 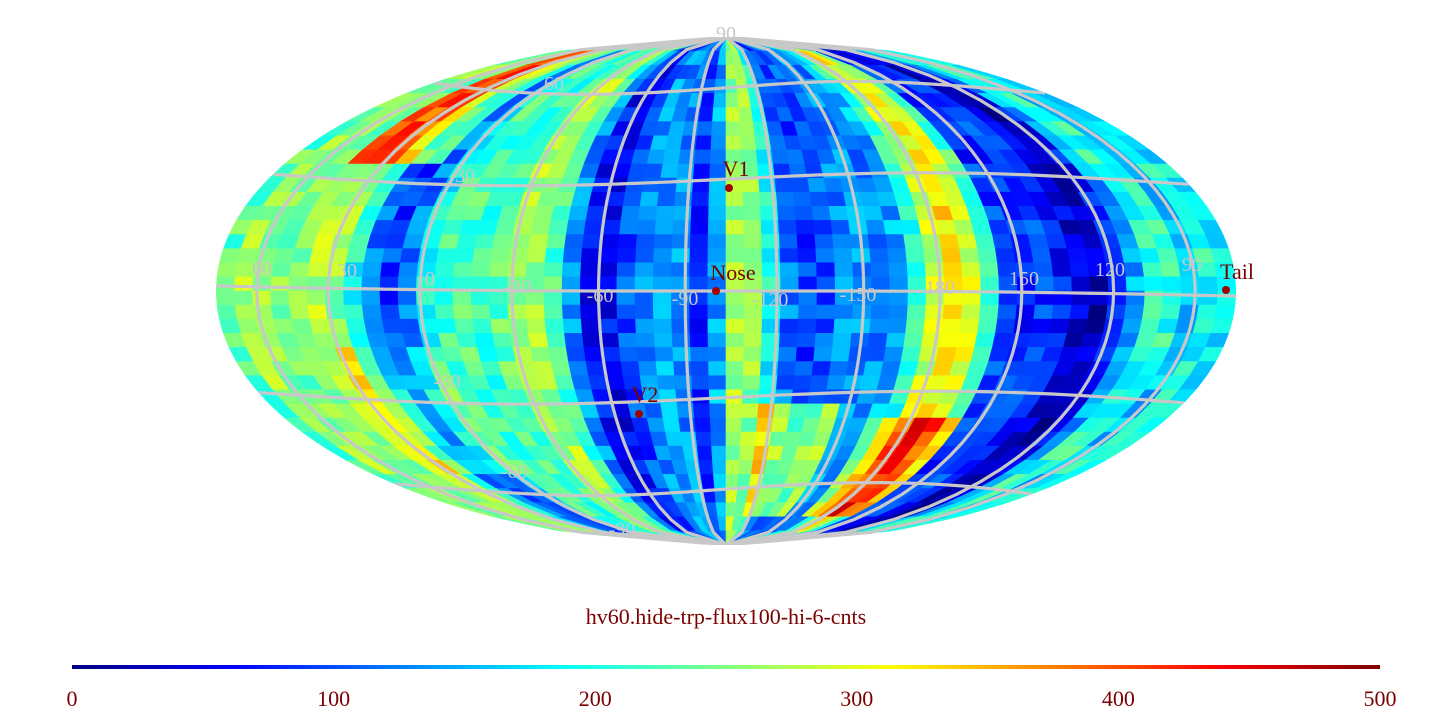 What do you see at coordinates (347, 271) in the screenshot?
I see `meridian-label: 30` at bounding box center [347, 271].